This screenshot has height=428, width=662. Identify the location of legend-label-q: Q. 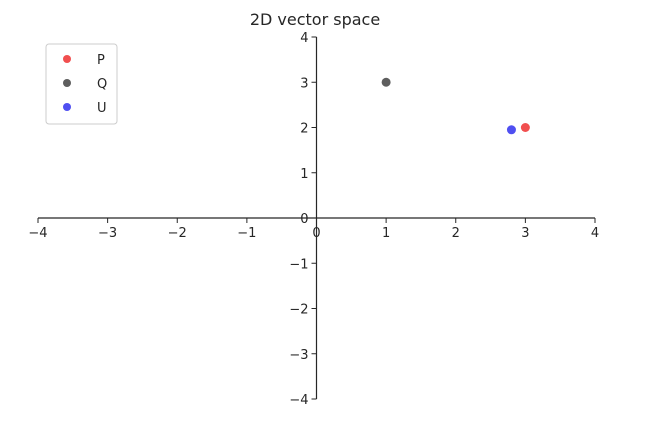
(102, 84).